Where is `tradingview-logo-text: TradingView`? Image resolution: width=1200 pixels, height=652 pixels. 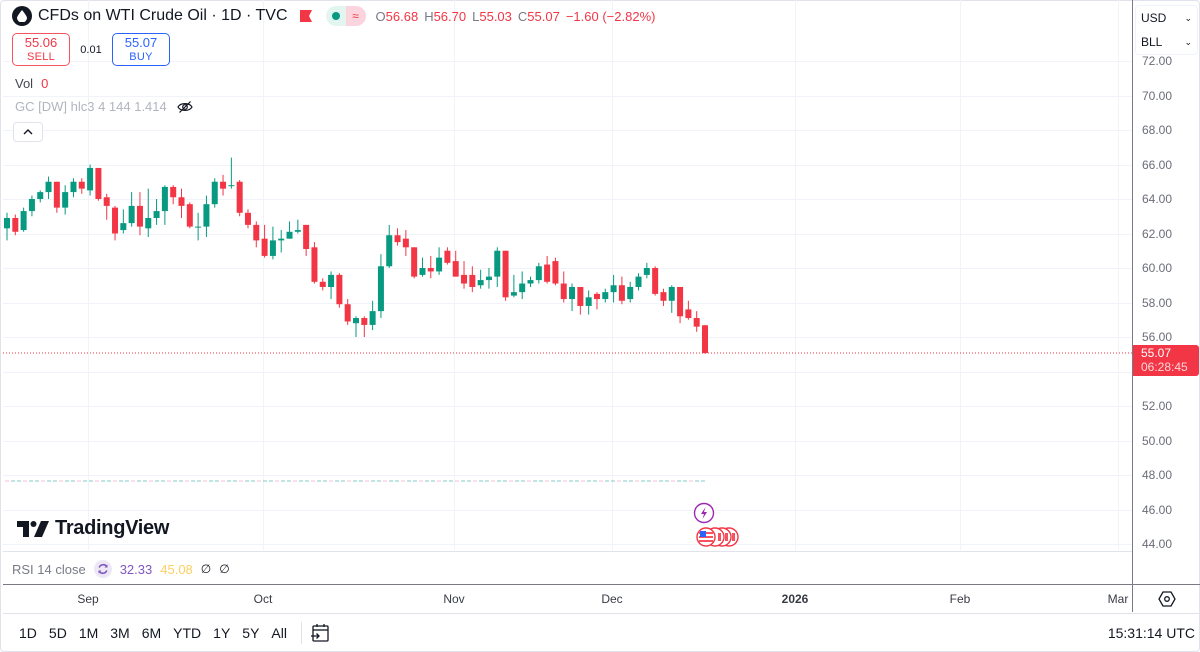
tradingview-logo-text: TradingView is located at coordinates (112, 528).